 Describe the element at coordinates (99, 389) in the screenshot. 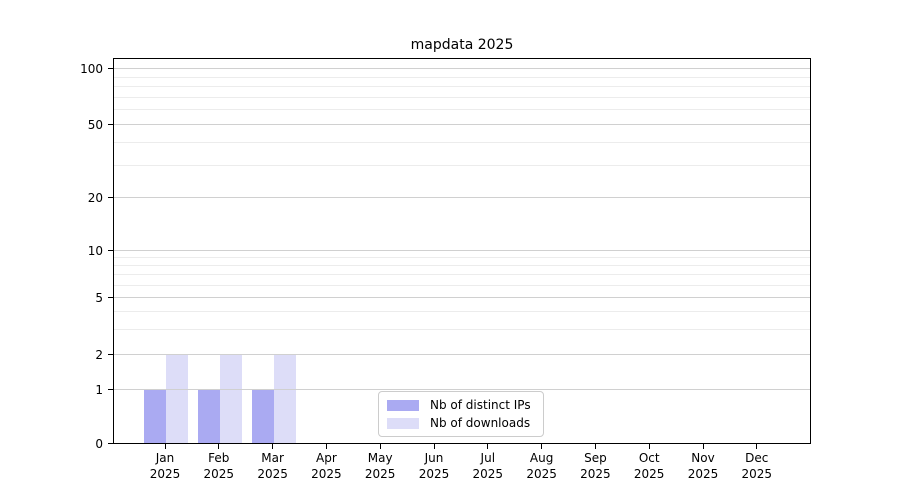

I see `y-tick-label-1: 1` at that location.